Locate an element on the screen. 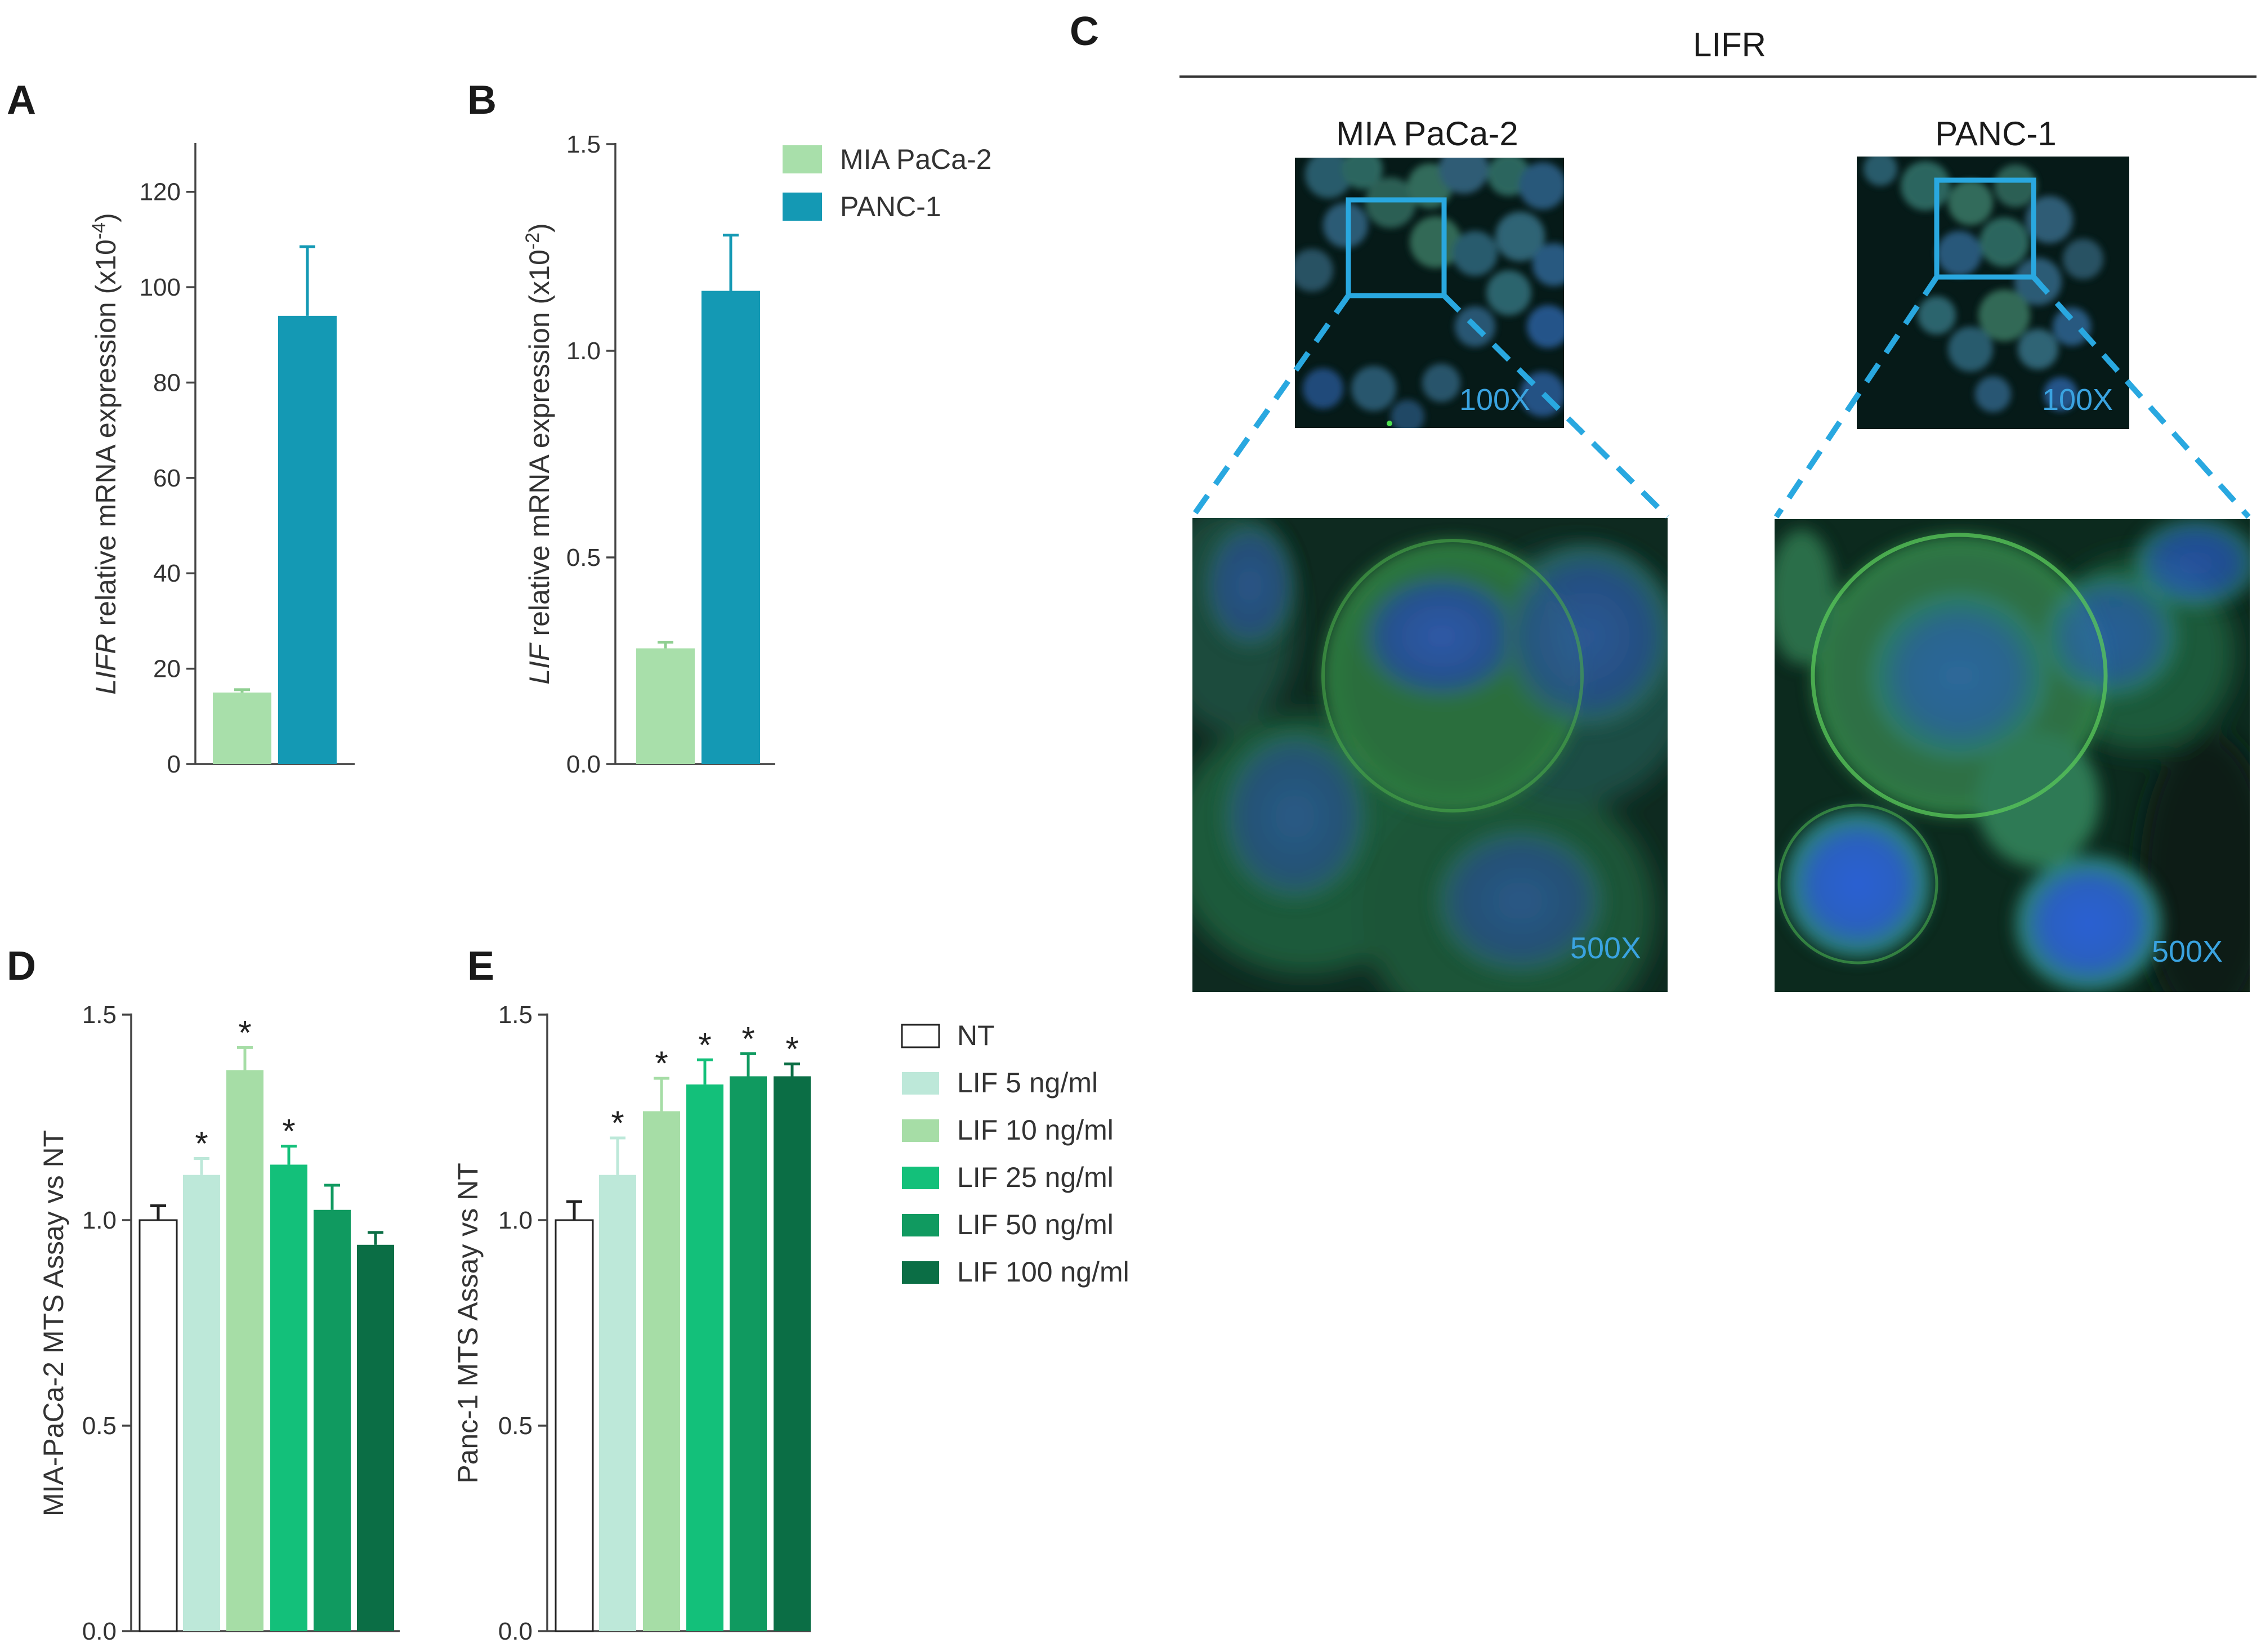 The image size is (2261, 1652). legend-label-mia: MIA PaCa-2 is located at coordinates (916, 160).